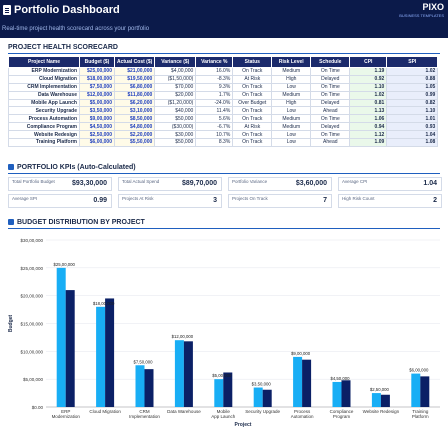 The image size is (448, 432). What do you see at coordinates (31, 296) in the screenshot?
I see `y-tick-label: $20,00,000` at bounding box center [31, 296].